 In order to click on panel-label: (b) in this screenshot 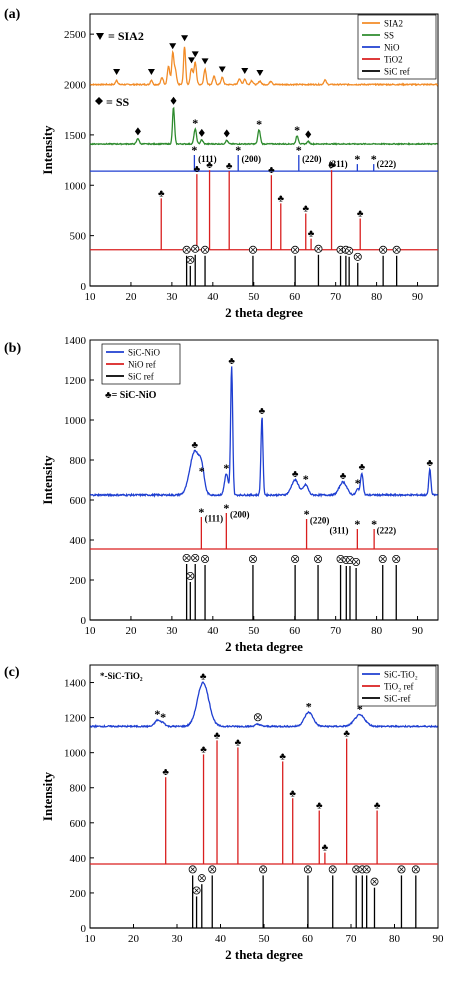, I will do `click(12, 348)`.